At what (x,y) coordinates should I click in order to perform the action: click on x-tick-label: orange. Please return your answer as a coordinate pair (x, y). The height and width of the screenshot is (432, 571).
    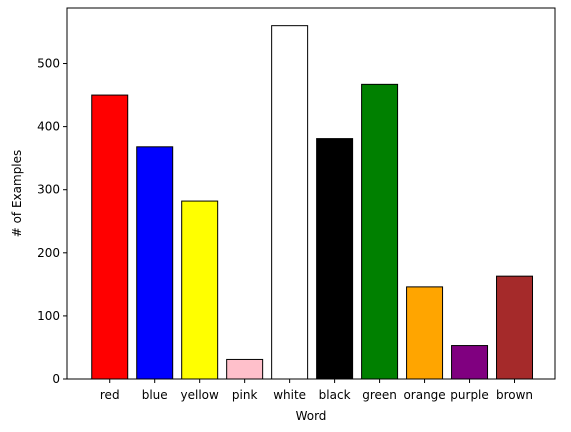
    Looking at the image, I should click on (424, 395).